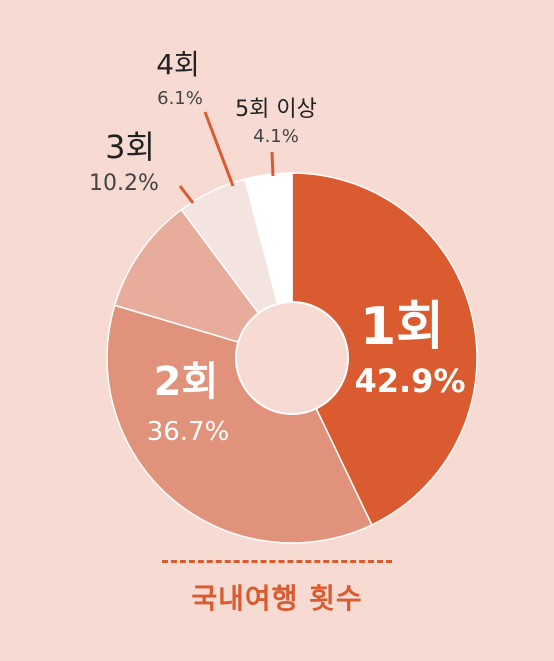  What do you see at coordinates (402, 327) in the screenshot?
I see `label-name-1: 1회` at bounding box center [402, 327].